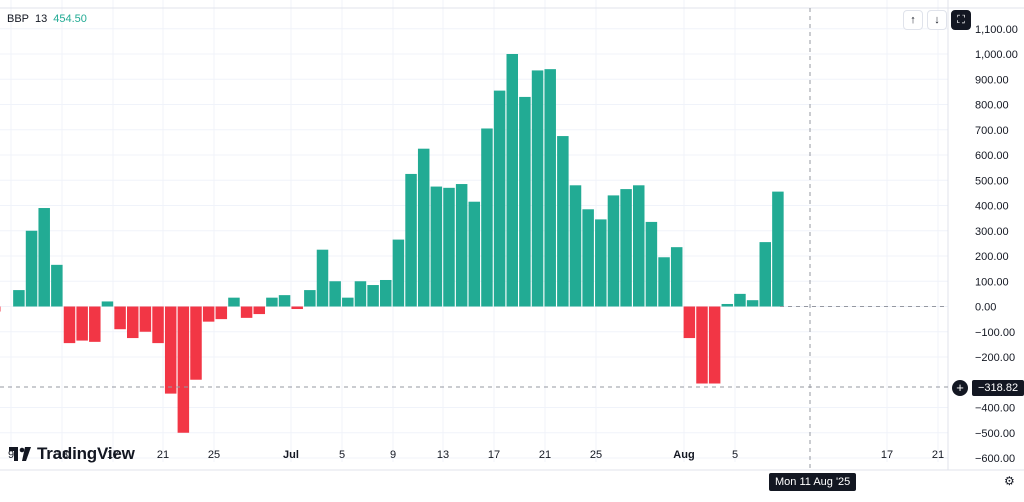 This screenshot has height=502, width=1024. Describe the element at coordinates (961, 20) in the screenshot. I see `fullscreen-icon: ⛶` at that location.